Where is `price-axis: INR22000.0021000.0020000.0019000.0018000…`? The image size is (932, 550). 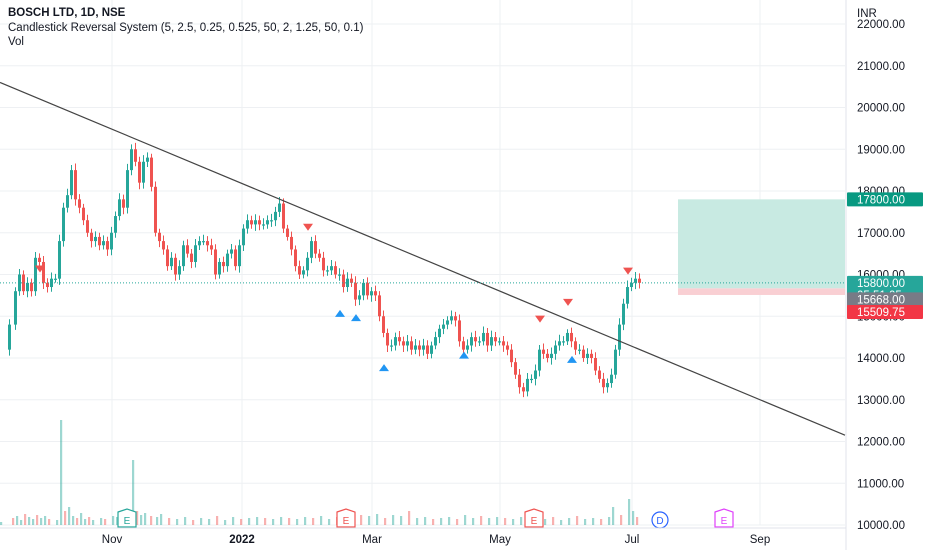 price-axis: INR22000.0021000.0020000.0019000.0018000… is located at coordinates (888, 275).